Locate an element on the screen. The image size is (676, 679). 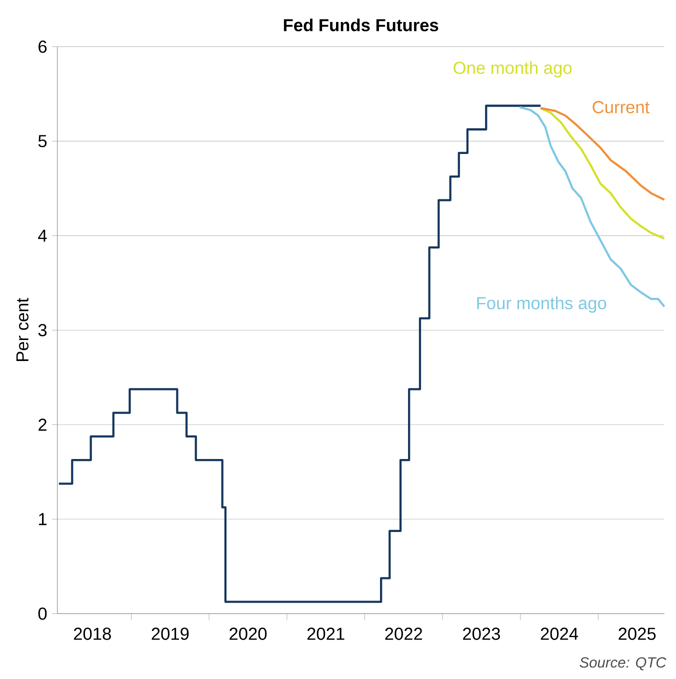
x-tick-label: 2020 is located at coordinates (247, 634).